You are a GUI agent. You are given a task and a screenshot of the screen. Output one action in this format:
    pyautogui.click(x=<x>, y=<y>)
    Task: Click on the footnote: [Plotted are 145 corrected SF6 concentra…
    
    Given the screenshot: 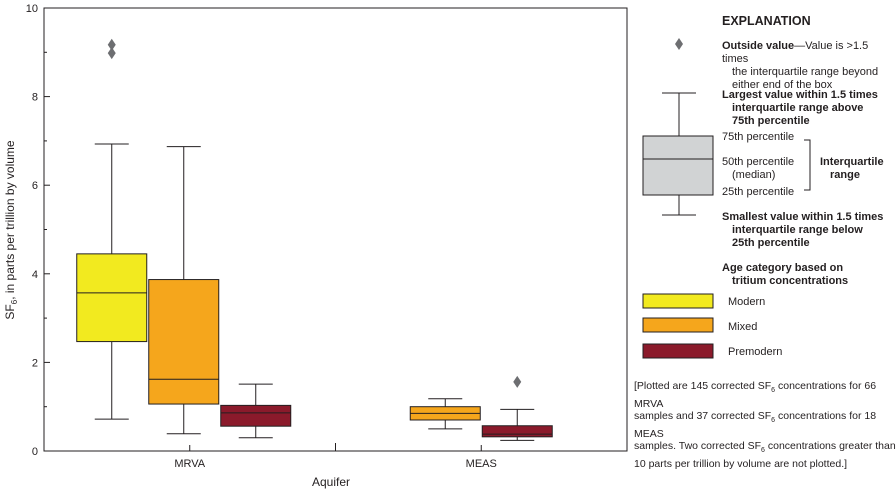 What is the action you would take?
    pyautogui.click(x=765, y=425)
    